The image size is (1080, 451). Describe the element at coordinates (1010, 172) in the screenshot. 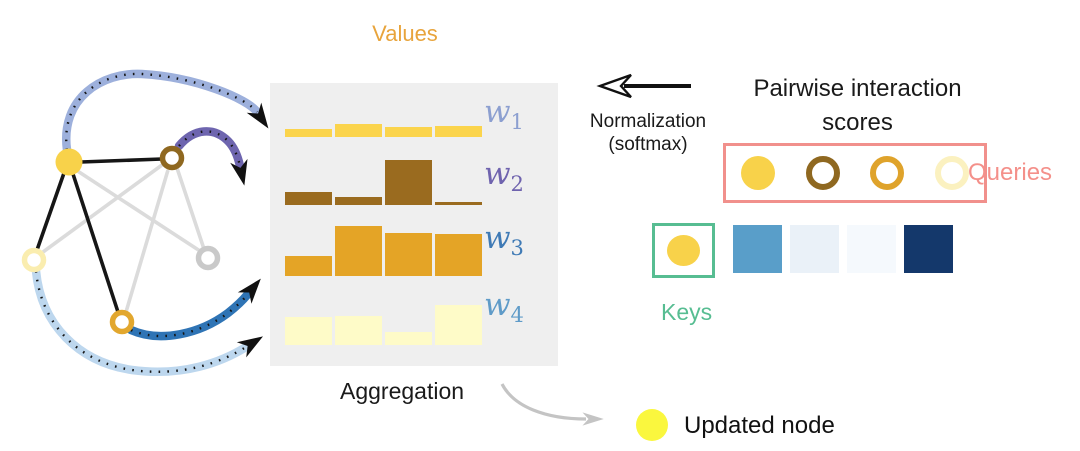

I see `queries-label: Queries` at that location.